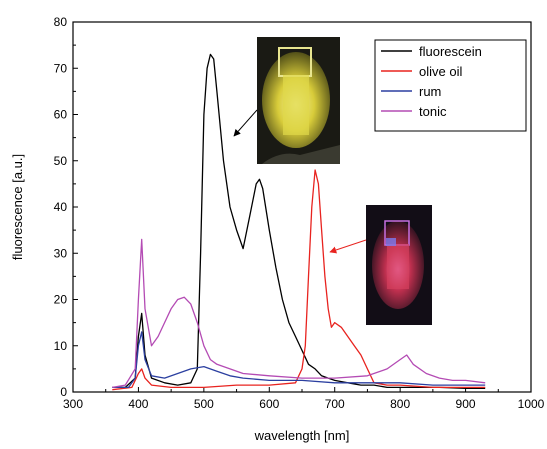 Image resolution: width=547 pixels, height=449 pixels. Describe the element at coordinates (531, 404) in the screenshot. I see `x-tick-label: 1000` at that location.